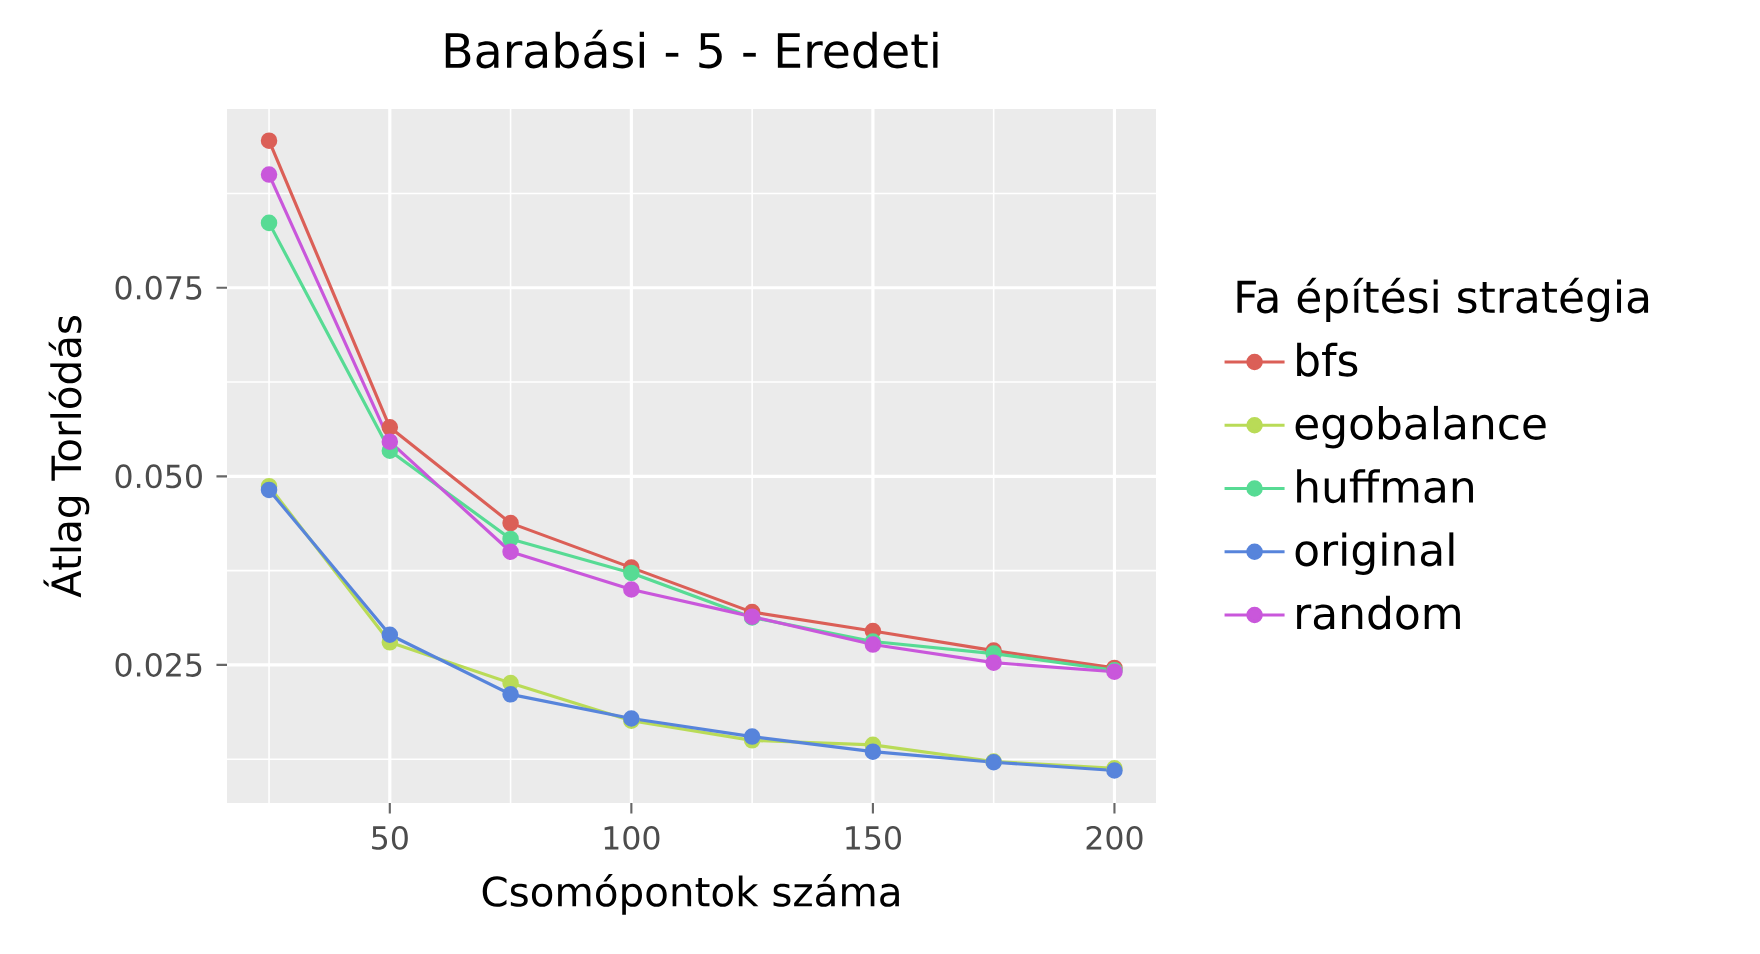  I want to click on legend-label: huffman, so click(1385, 486).